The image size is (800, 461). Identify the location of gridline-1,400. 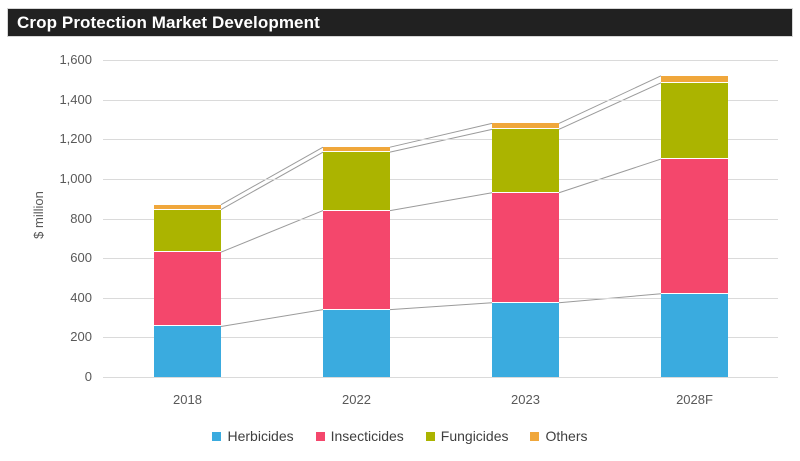
(440, 100).